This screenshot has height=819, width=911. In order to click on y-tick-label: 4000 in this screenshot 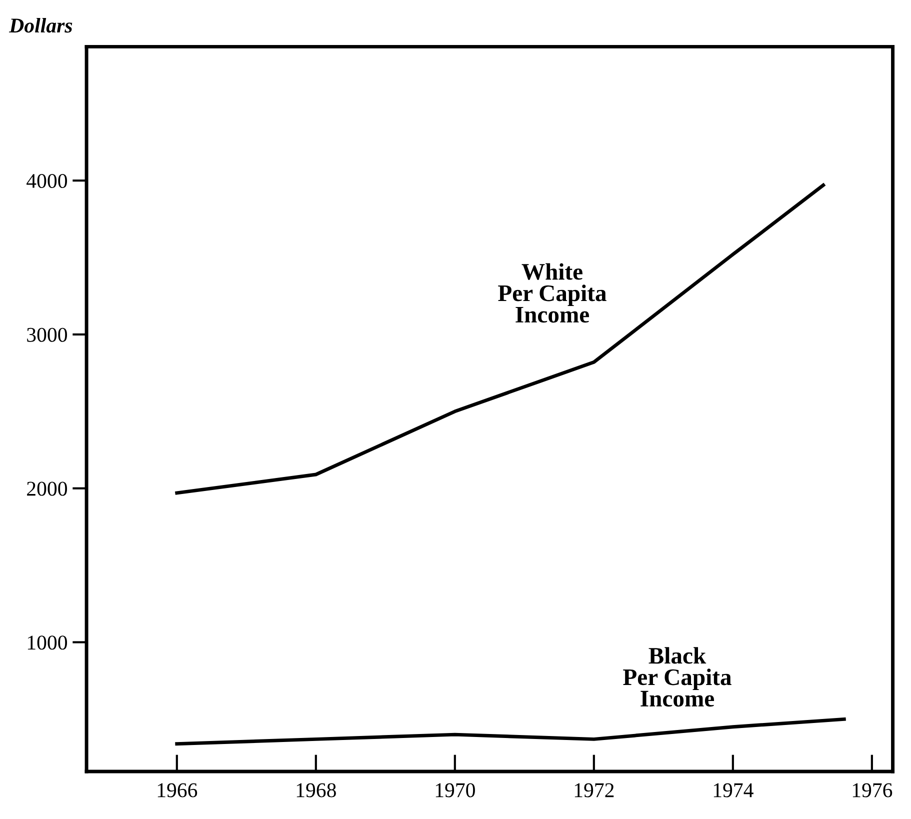, I will do `click(46, 181)`.